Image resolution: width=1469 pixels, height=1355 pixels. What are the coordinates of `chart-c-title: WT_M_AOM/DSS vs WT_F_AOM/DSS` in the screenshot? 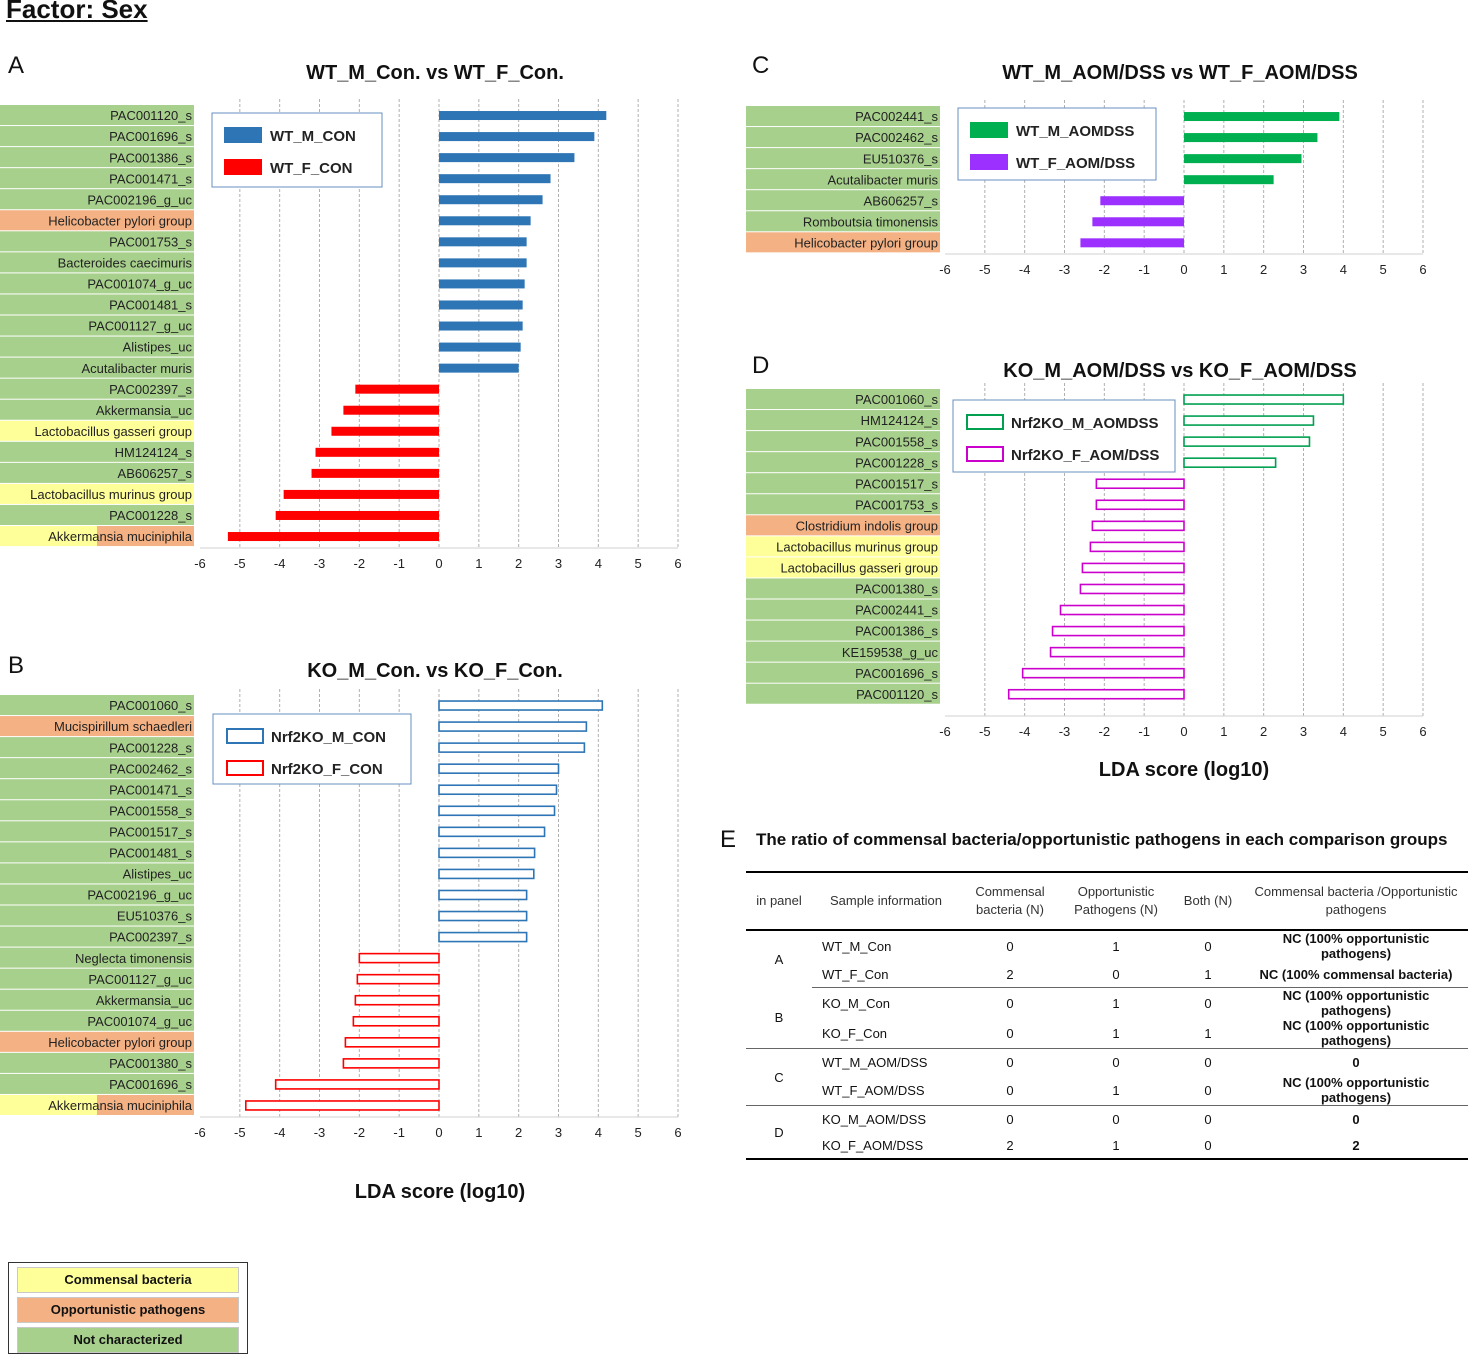 It's located at (1180, 73).